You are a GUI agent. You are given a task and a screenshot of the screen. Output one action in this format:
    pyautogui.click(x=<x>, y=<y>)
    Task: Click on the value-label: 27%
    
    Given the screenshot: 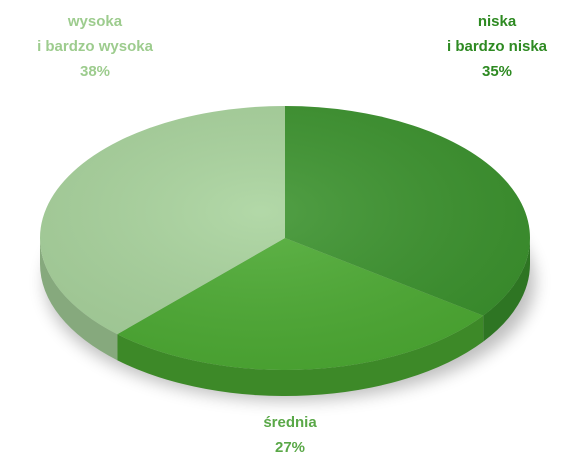 What is the action you would take?
    pyautogui.click(x=290, y=447)
    